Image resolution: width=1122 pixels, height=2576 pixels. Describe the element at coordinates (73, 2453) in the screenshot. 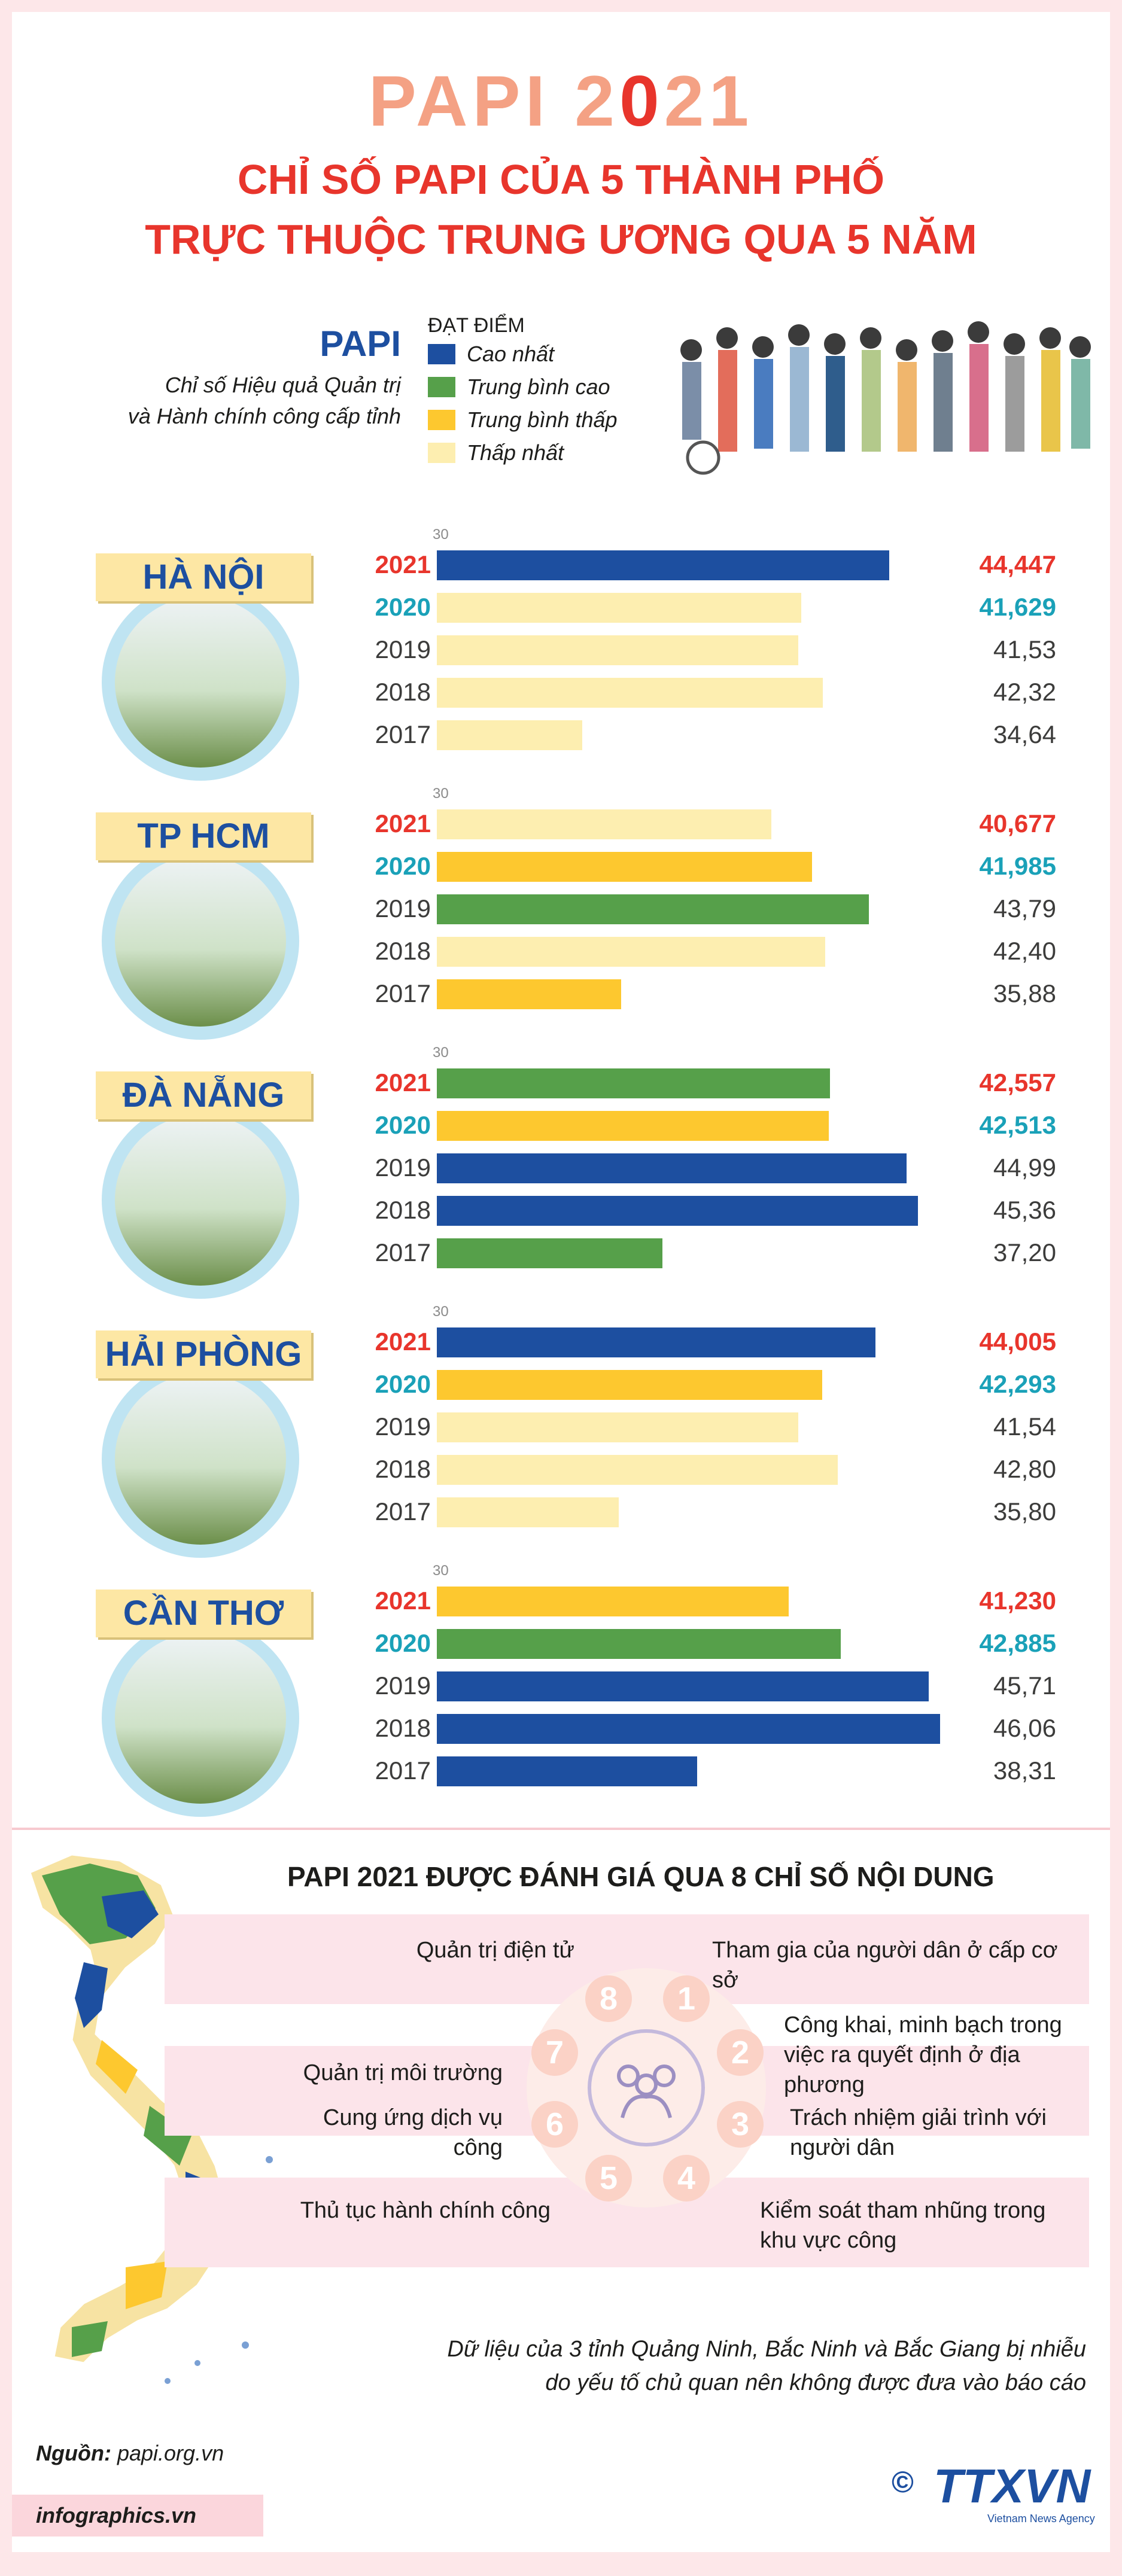

I see `source-label: Nguồn:` at that location.